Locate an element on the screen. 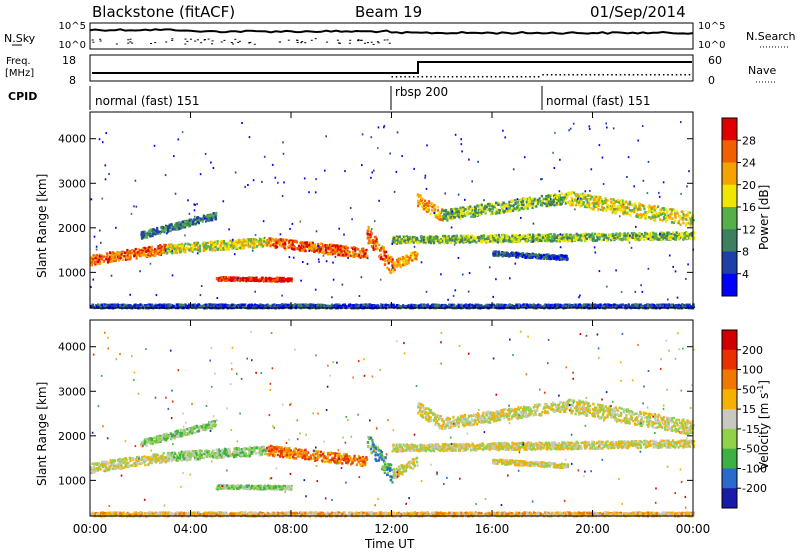 This screenshot has width=800, height=554. freq-tick-top: 18 is located at coordinates (69, 60).